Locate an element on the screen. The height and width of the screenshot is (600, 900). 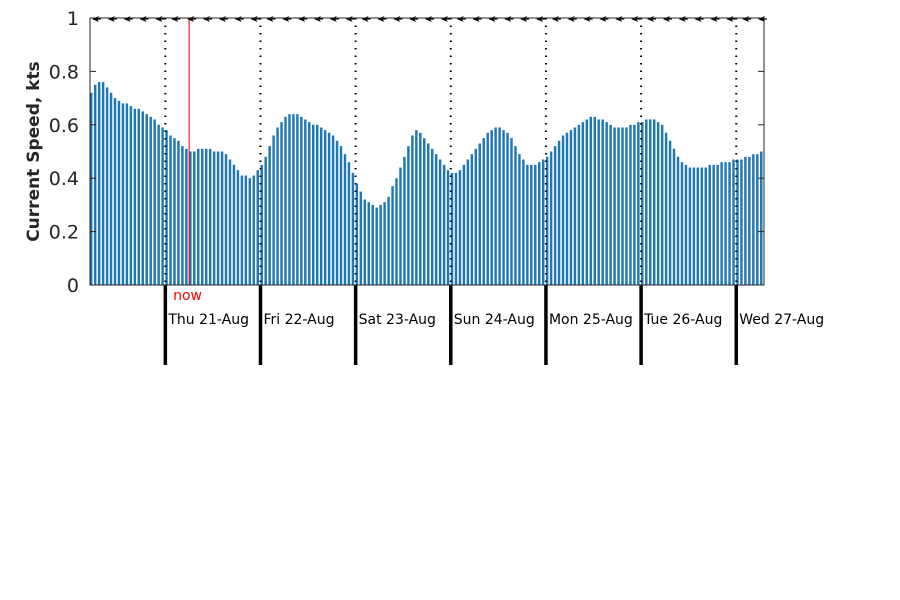
day-label: Sat 23-Aug is located at coordinates (397, 320).